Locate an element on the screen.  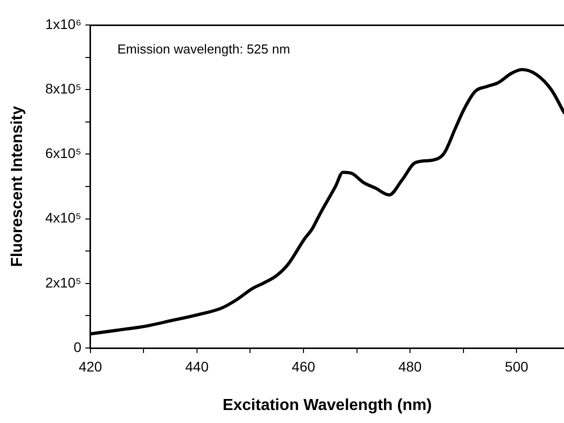
y-axis-title: Fluorescent Intensity is located at coordinates (17, 186).